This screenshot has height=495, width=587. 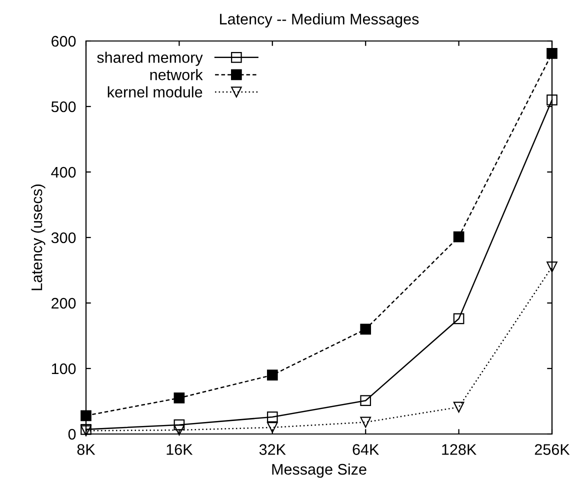 I want to click on x-axis-title: Message Size, so click(x=319, y=471).